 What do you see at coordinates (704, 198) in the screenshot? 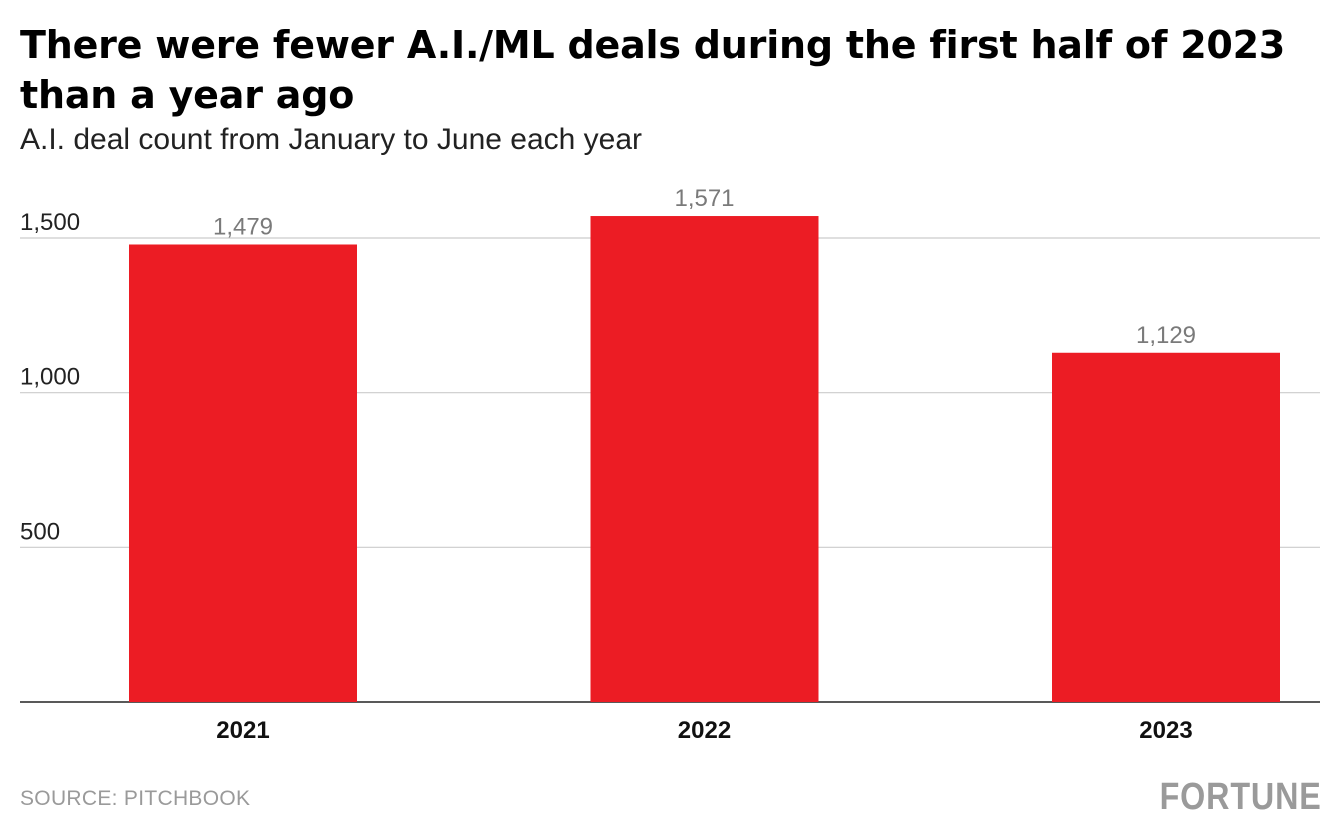
I see `value-label: 1,571` at bounding box center [704, 198].